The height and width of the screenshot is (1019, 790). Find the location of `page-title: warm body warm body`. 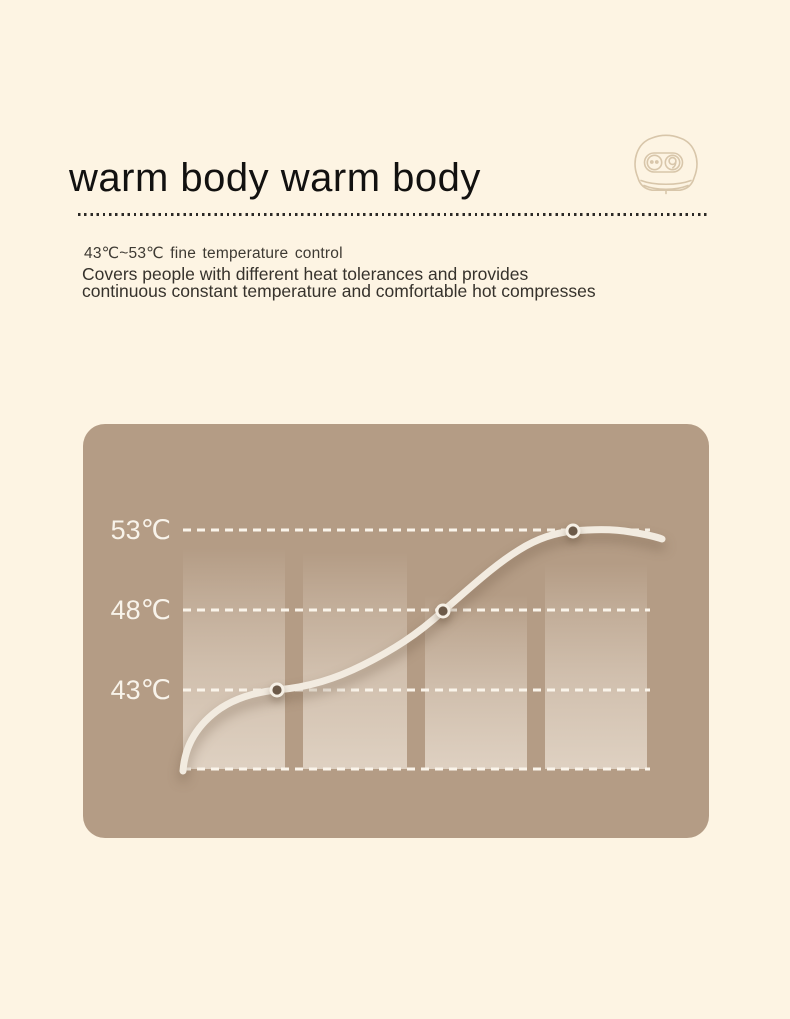

page-title: warm body warm body is located at coordinates (275, 177).